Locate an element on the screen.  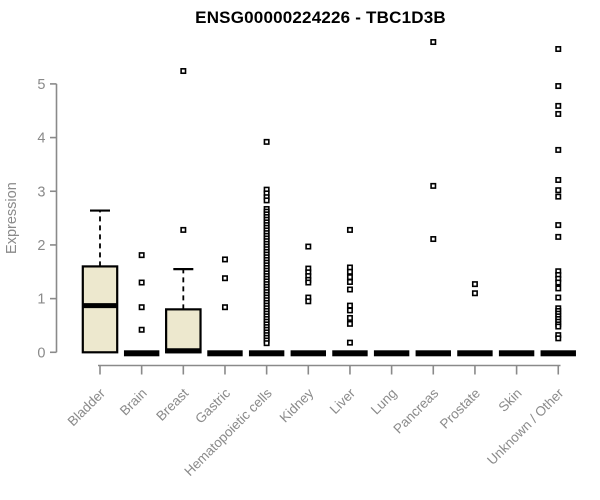
y-axis-title: Expression is located at coordinates (12, 218).